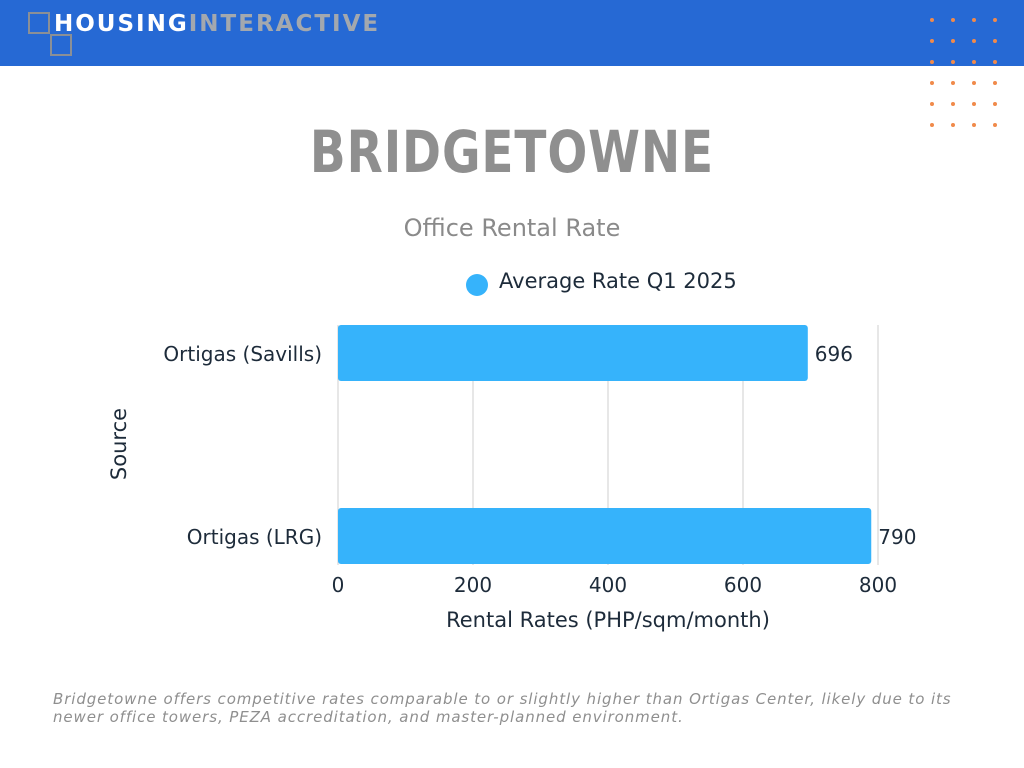 The height and width of the screenshot is (768, 1024). What do you see at coordinates (743, 585) in the screenshot?
I see `x-tick-label: 600` at bounding box center [743, 585].